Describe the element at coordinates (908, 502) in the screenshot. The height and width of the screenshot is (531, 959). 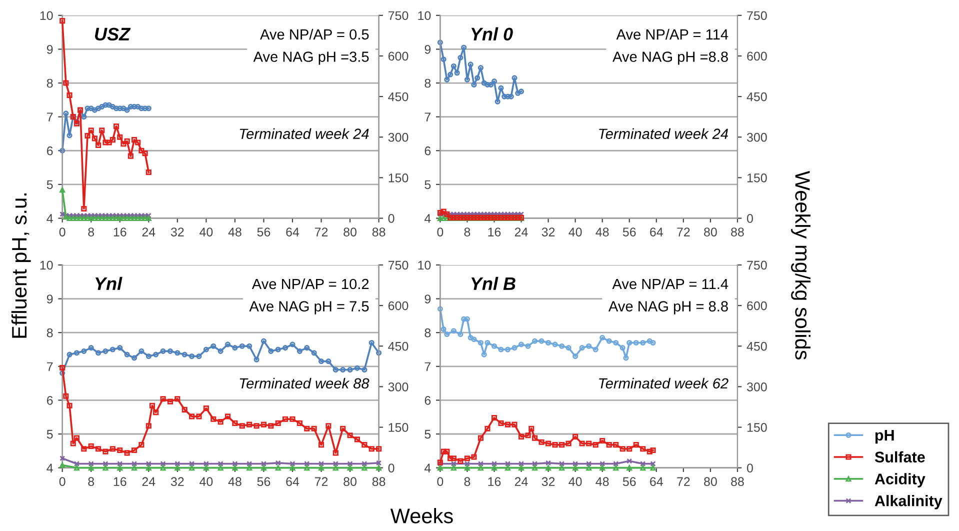
I see `legend-label: Alkalinity` at that location.